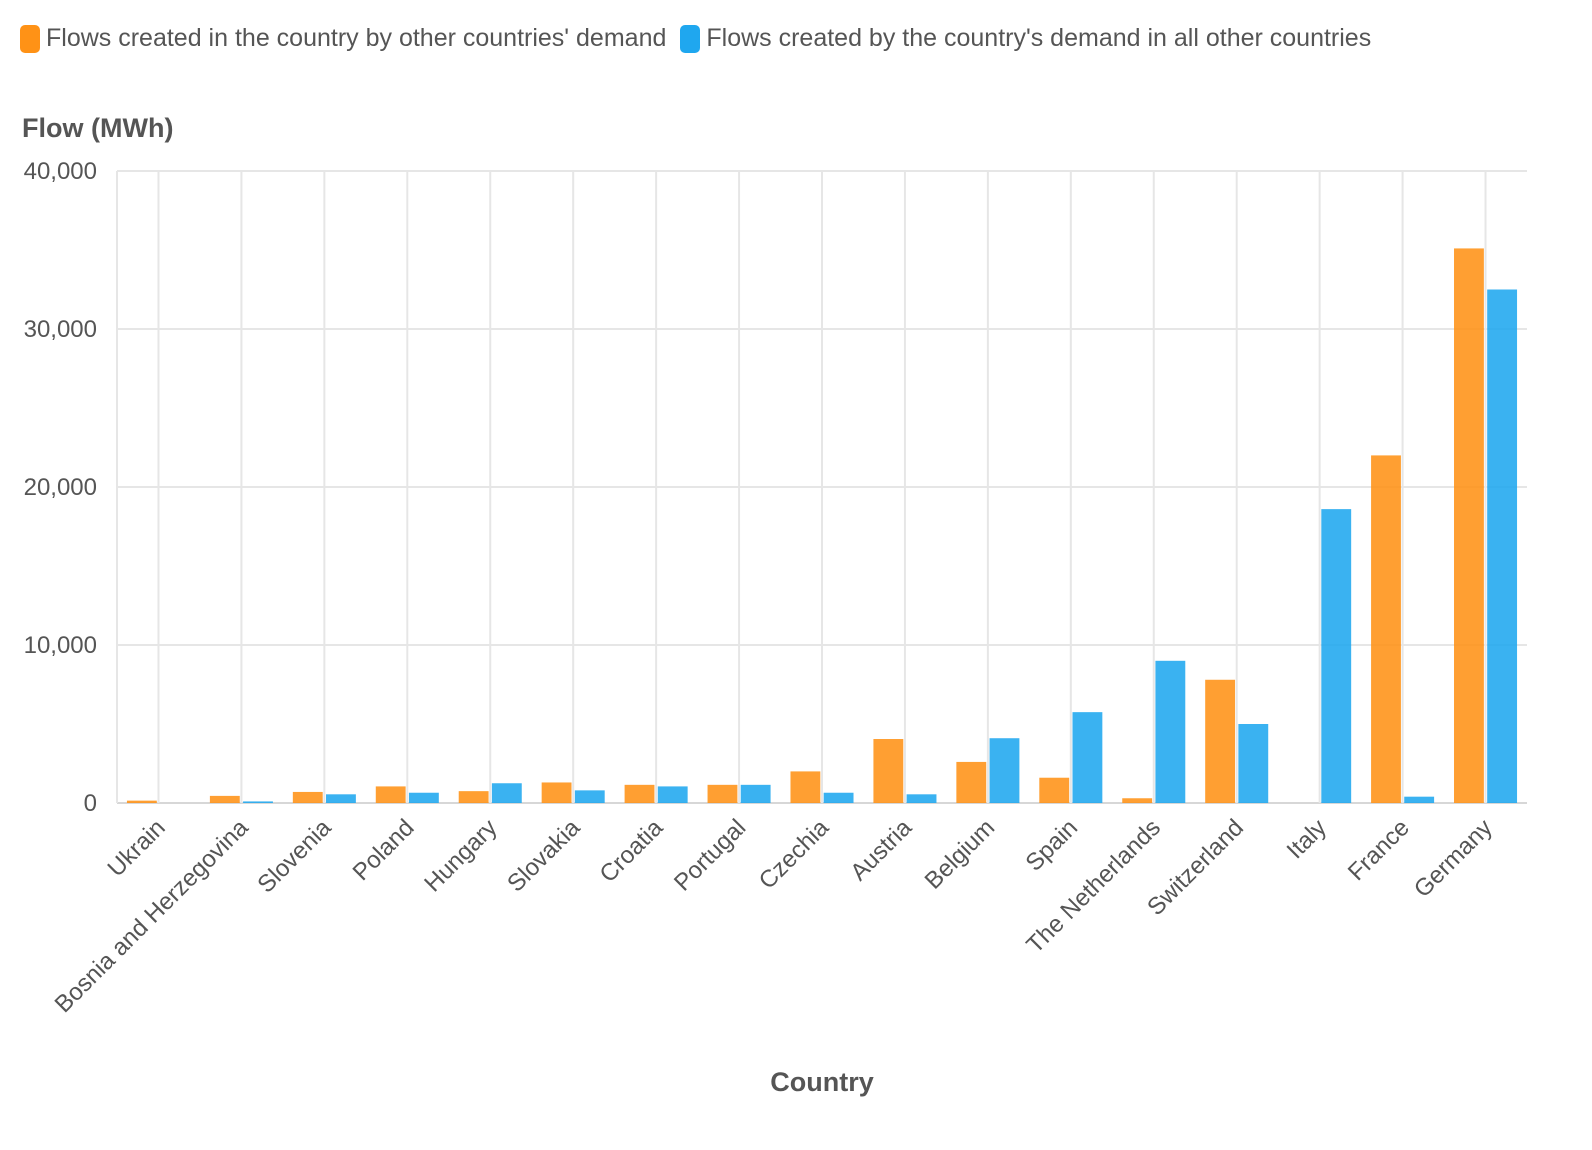 This screenshot has width=1592, height=1150. Describe the element at coordinates (1170, 731) in the screenshot. I see `bar-blue-the-netherlands` at that location.